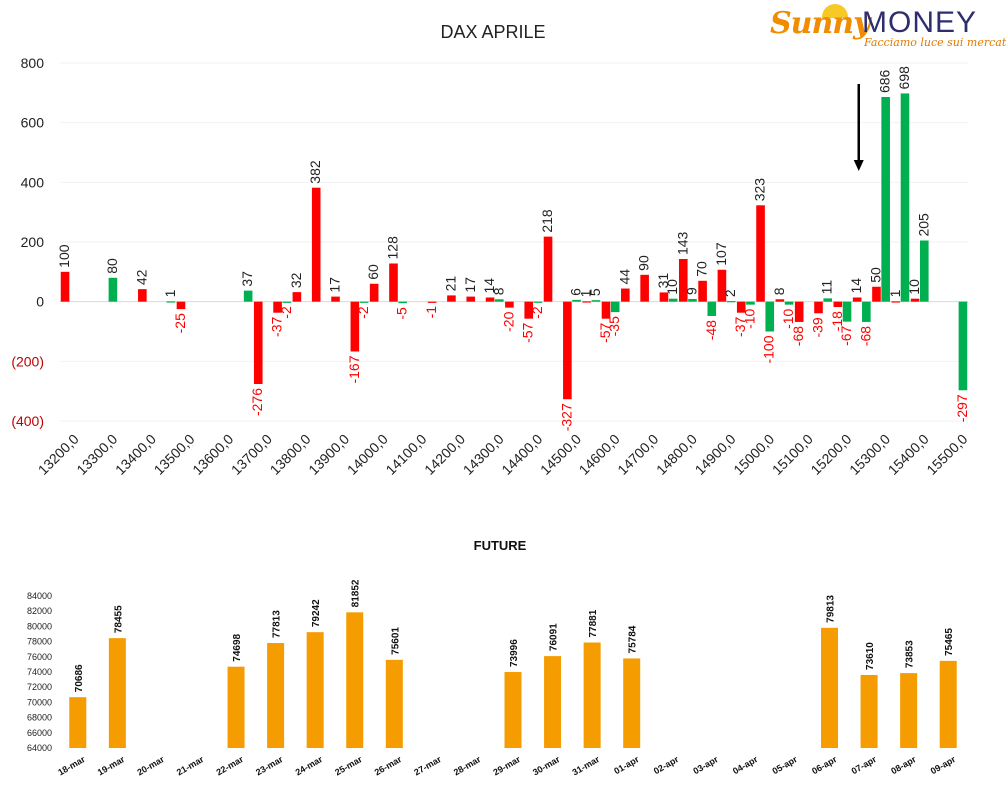 This screenshot has width=1006, height=792. Describe the element at coordinates (633, 639) in the screenshot. I see `data-label: 75784` at that location.